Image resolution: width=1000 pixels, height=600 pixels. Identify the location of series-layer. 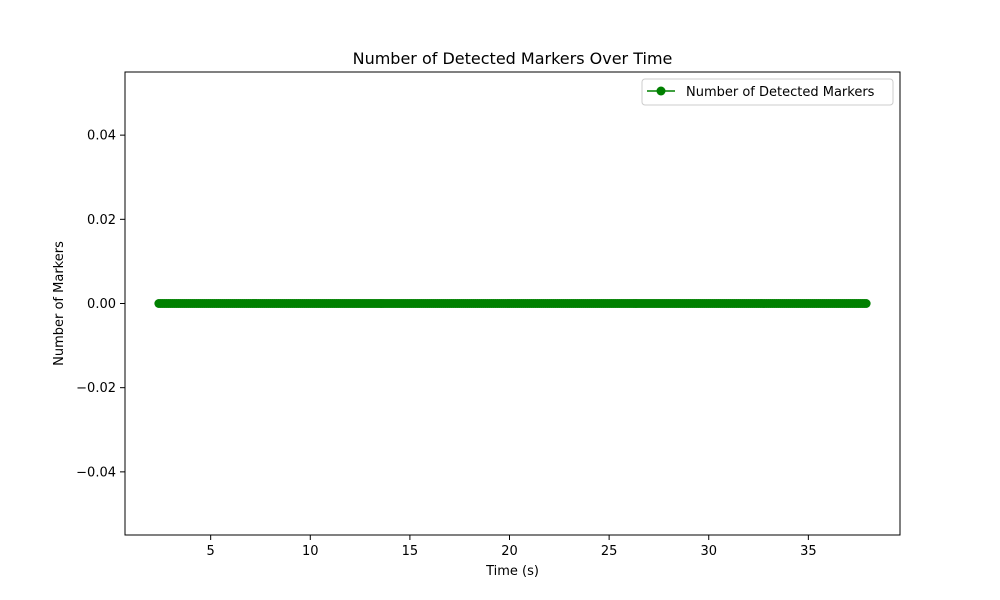
(512, 303).